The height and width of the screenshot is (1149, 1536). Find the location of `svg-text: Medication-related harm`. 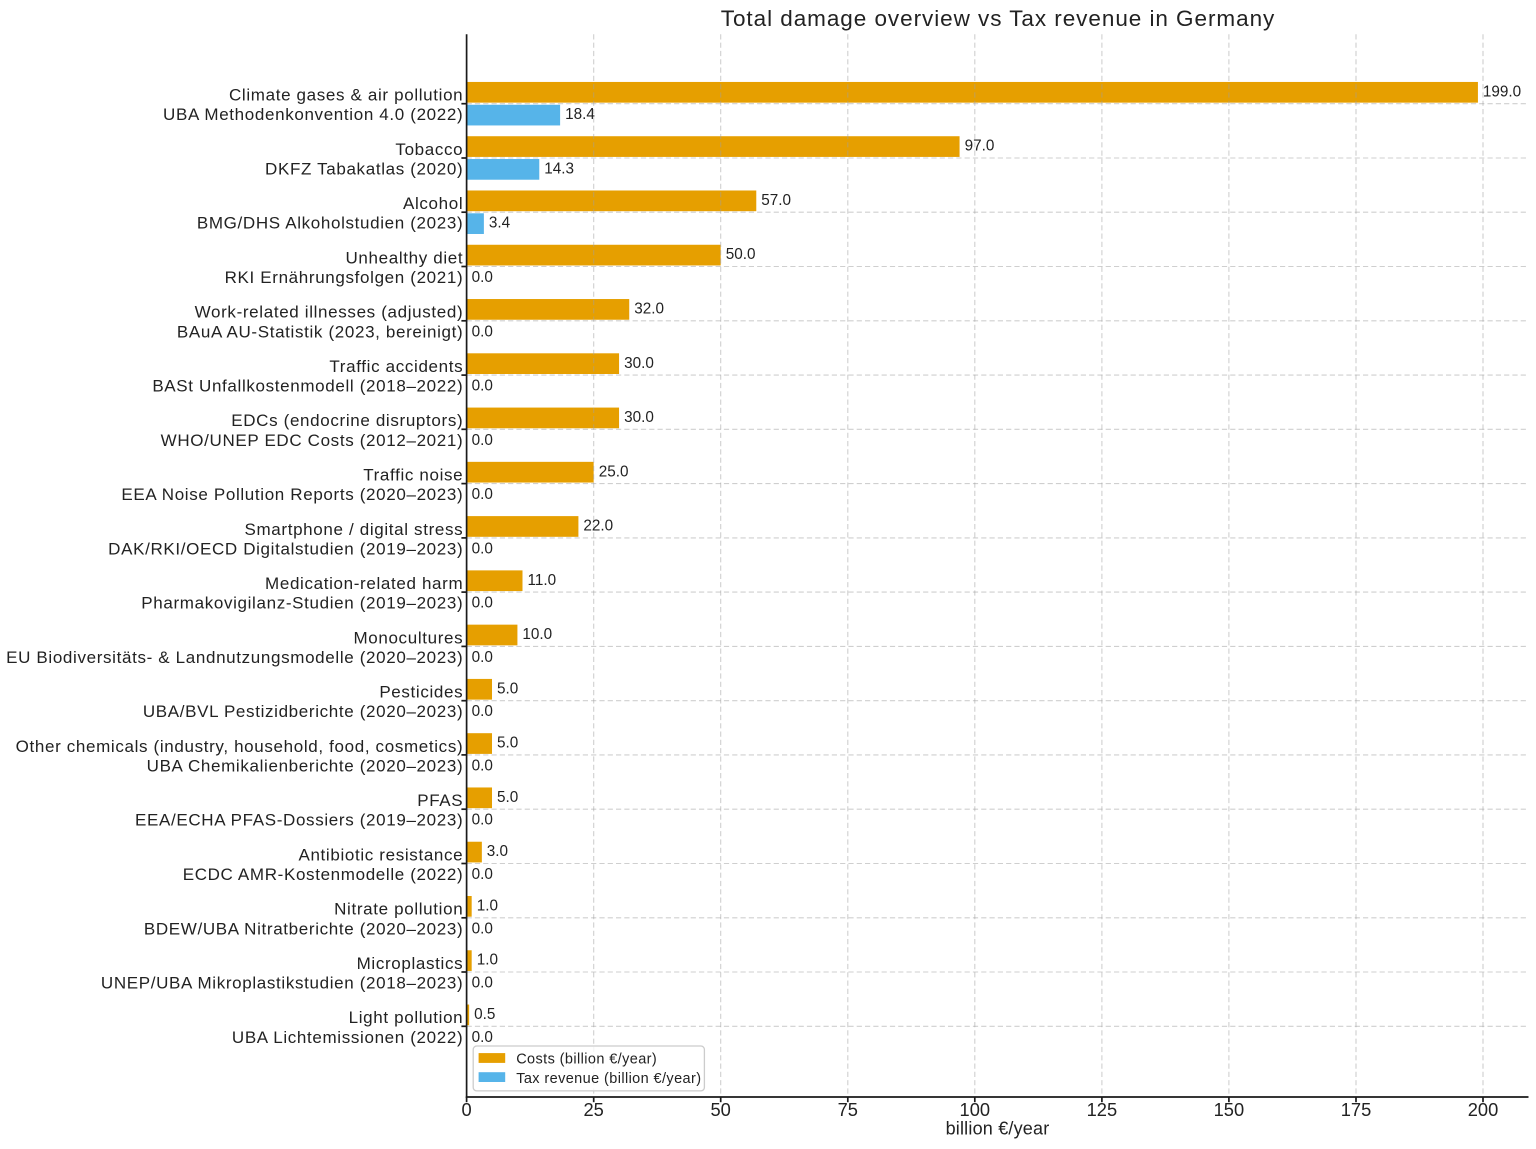

svg-text: Medication-related harm is located at coordinates (364, 583).